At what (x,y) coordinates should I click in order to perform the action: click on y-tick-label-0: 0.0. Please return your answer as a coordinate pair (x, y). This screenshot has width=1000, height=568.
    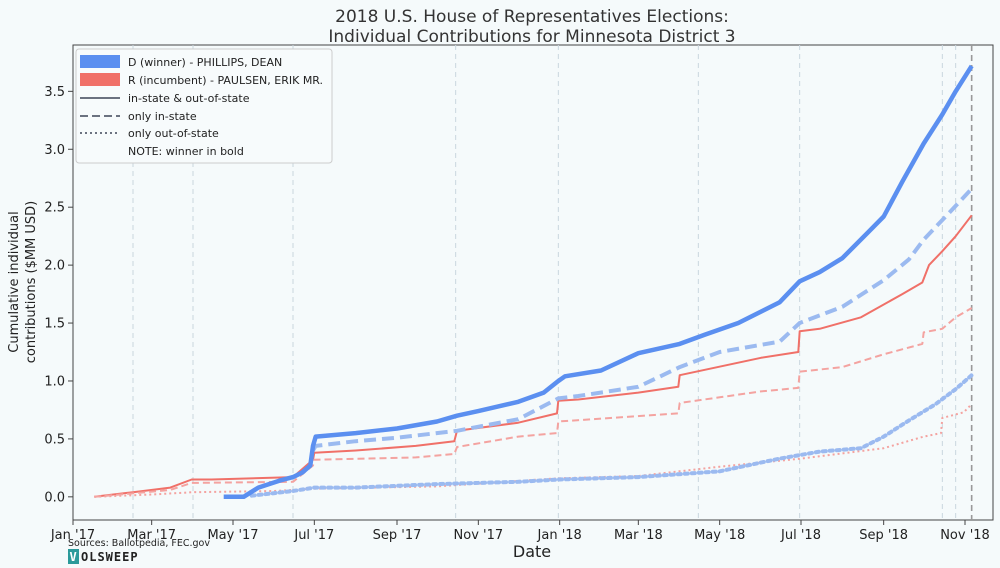
    Looking at the image, I should click on (54, 497).